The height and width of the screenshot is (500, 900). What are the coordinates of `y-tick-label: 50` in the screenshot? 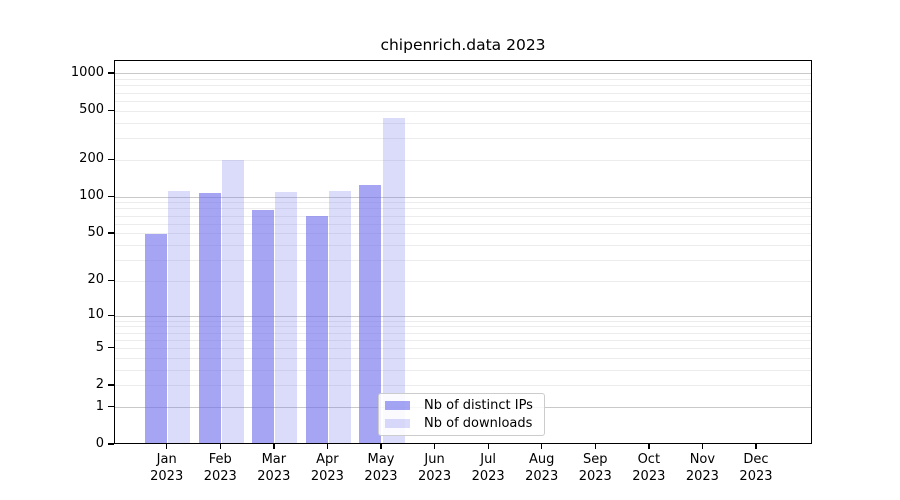 It's located at (95, 232).